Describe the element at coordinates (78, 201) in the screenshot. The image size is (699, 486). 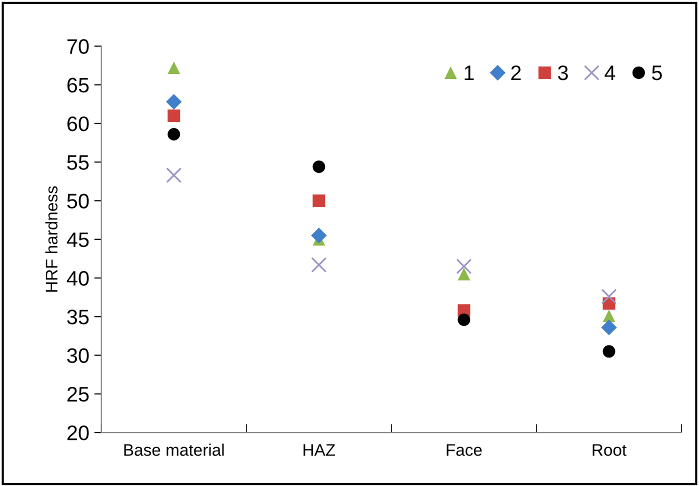
I see `y-tick-label: 50` at that location.